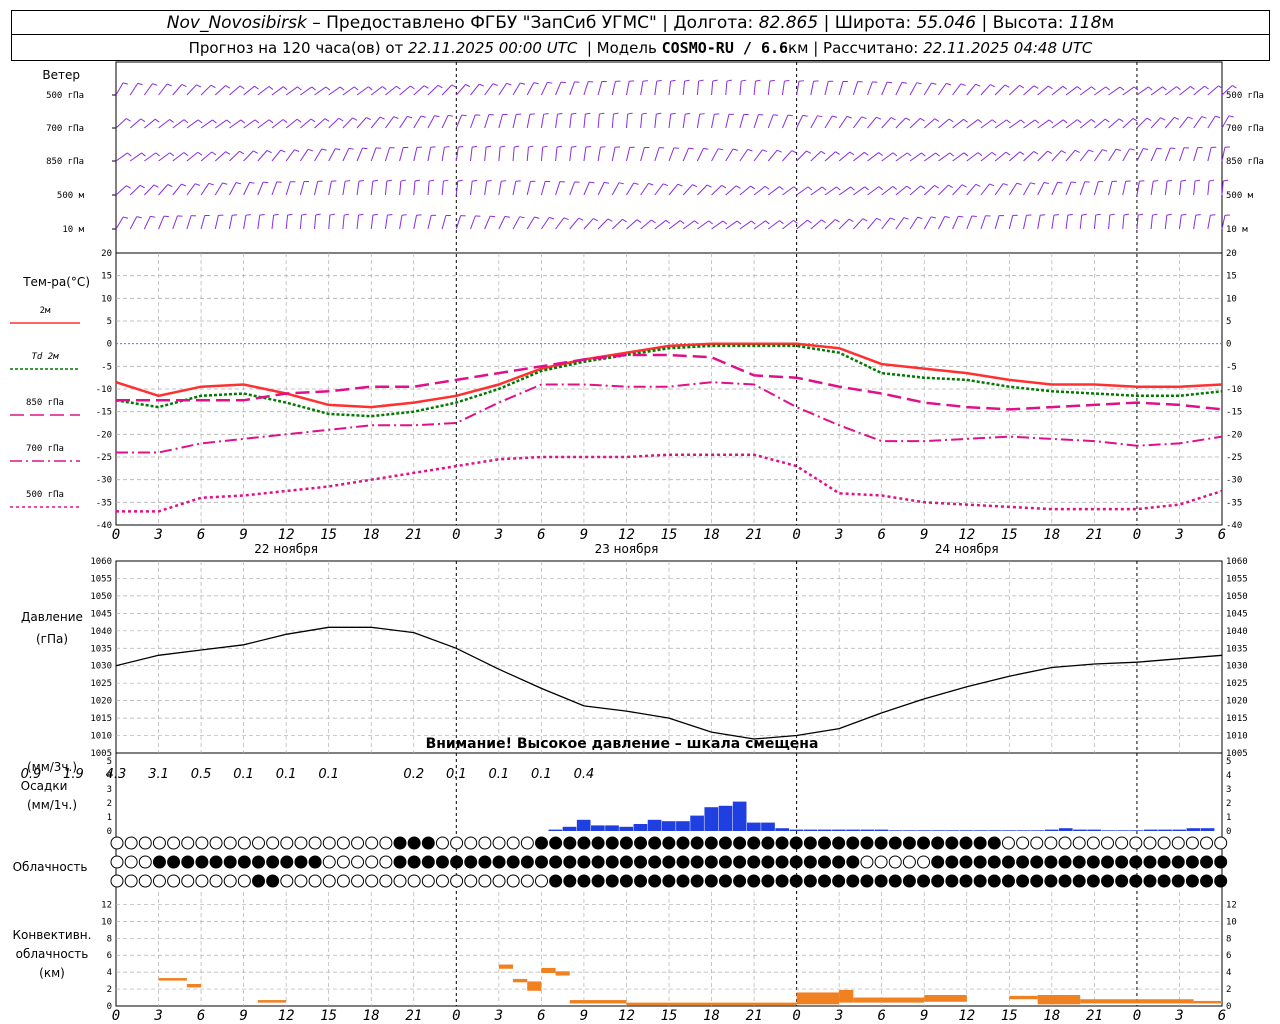 Image resolution: width=1280 pixels, height=1024 pixels. Describe the element at coordinates (1231, 277) in the screenshot. I see `temp-tick-right: 15` at that location.